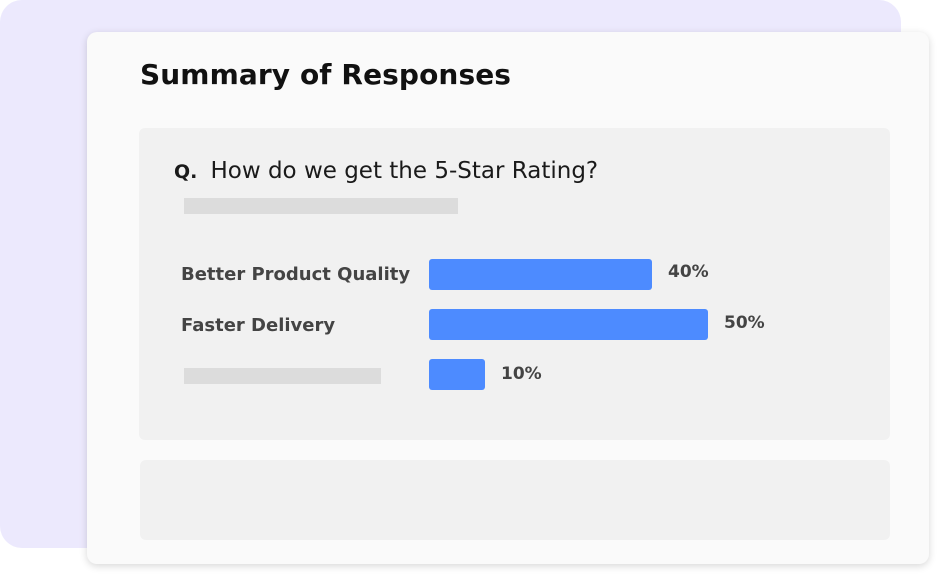 The image size is (943, 578). Describe the element at coordinates (282, 376) in the screenshot. I see `option-label-placeholder` at that location.